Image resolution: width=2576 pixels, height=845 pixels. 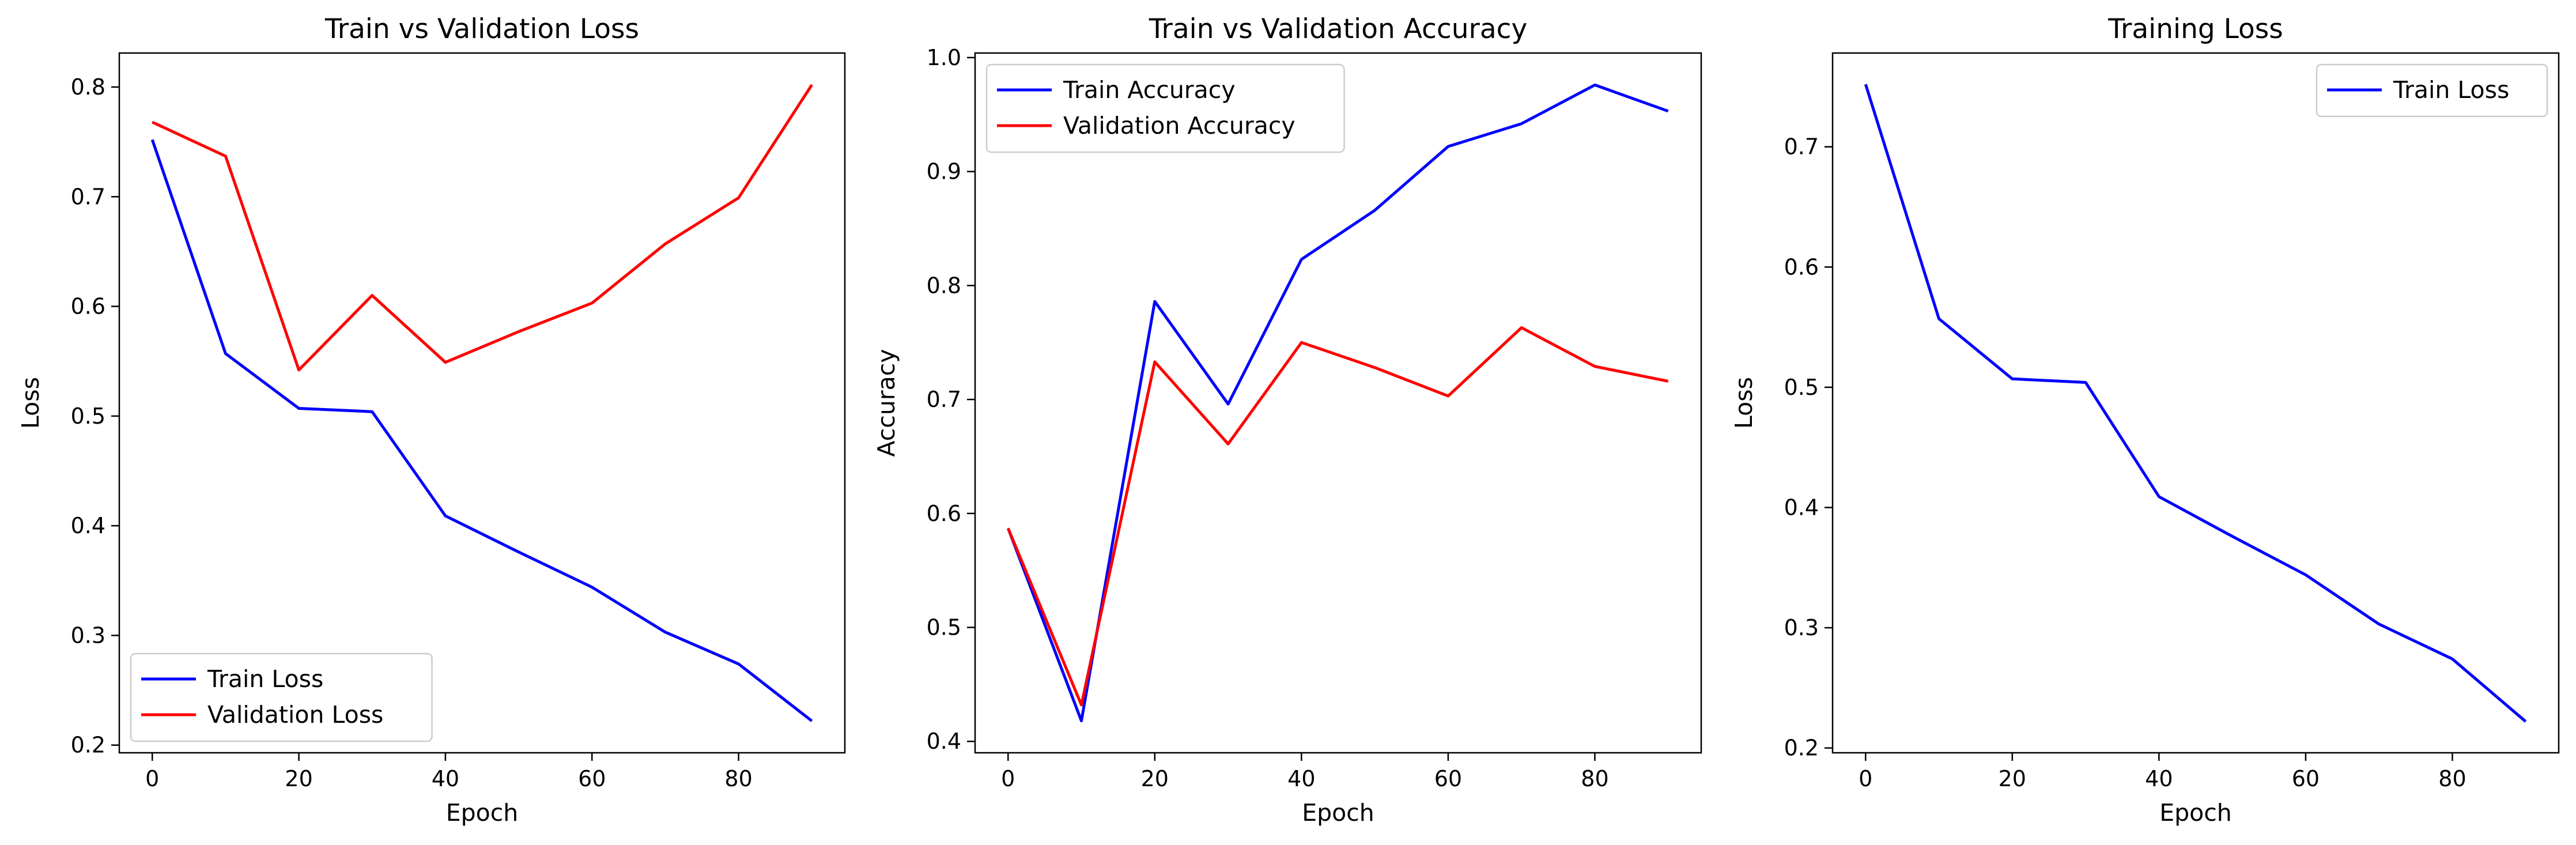 I want to click on legend-entry: Train Accuracy, so click(x=1149, y=90).